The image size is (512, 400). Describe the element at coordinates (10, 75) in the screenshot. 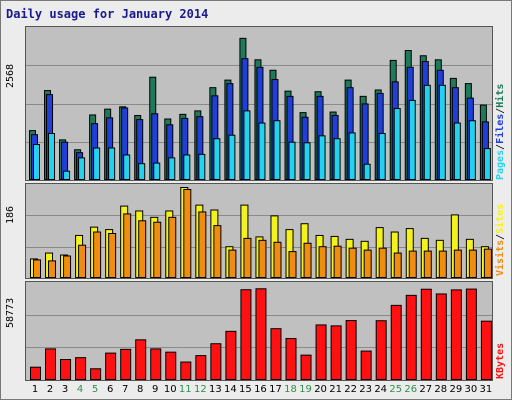

I see `top-panel-ymax-label: 2568` at that location.